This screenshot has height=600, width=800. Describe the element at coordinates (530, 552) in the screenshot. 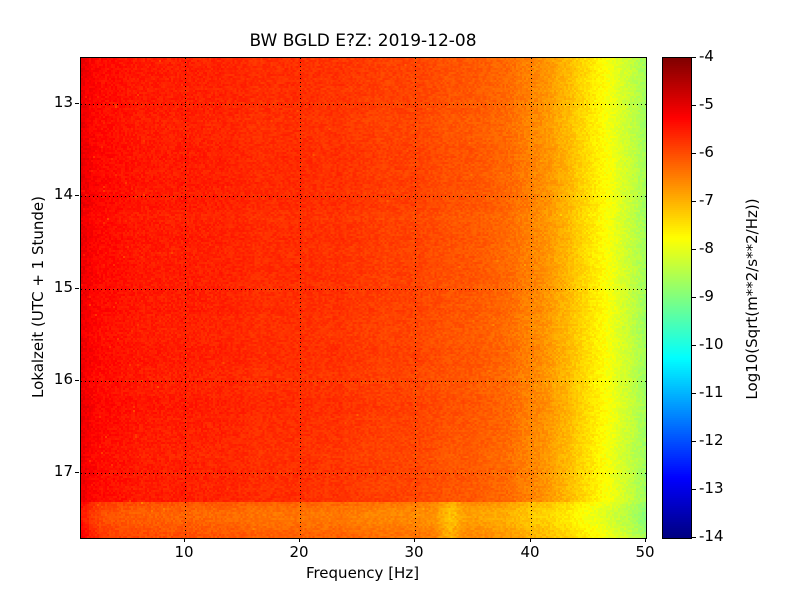

I see `x-tick-label: 40` at that location.